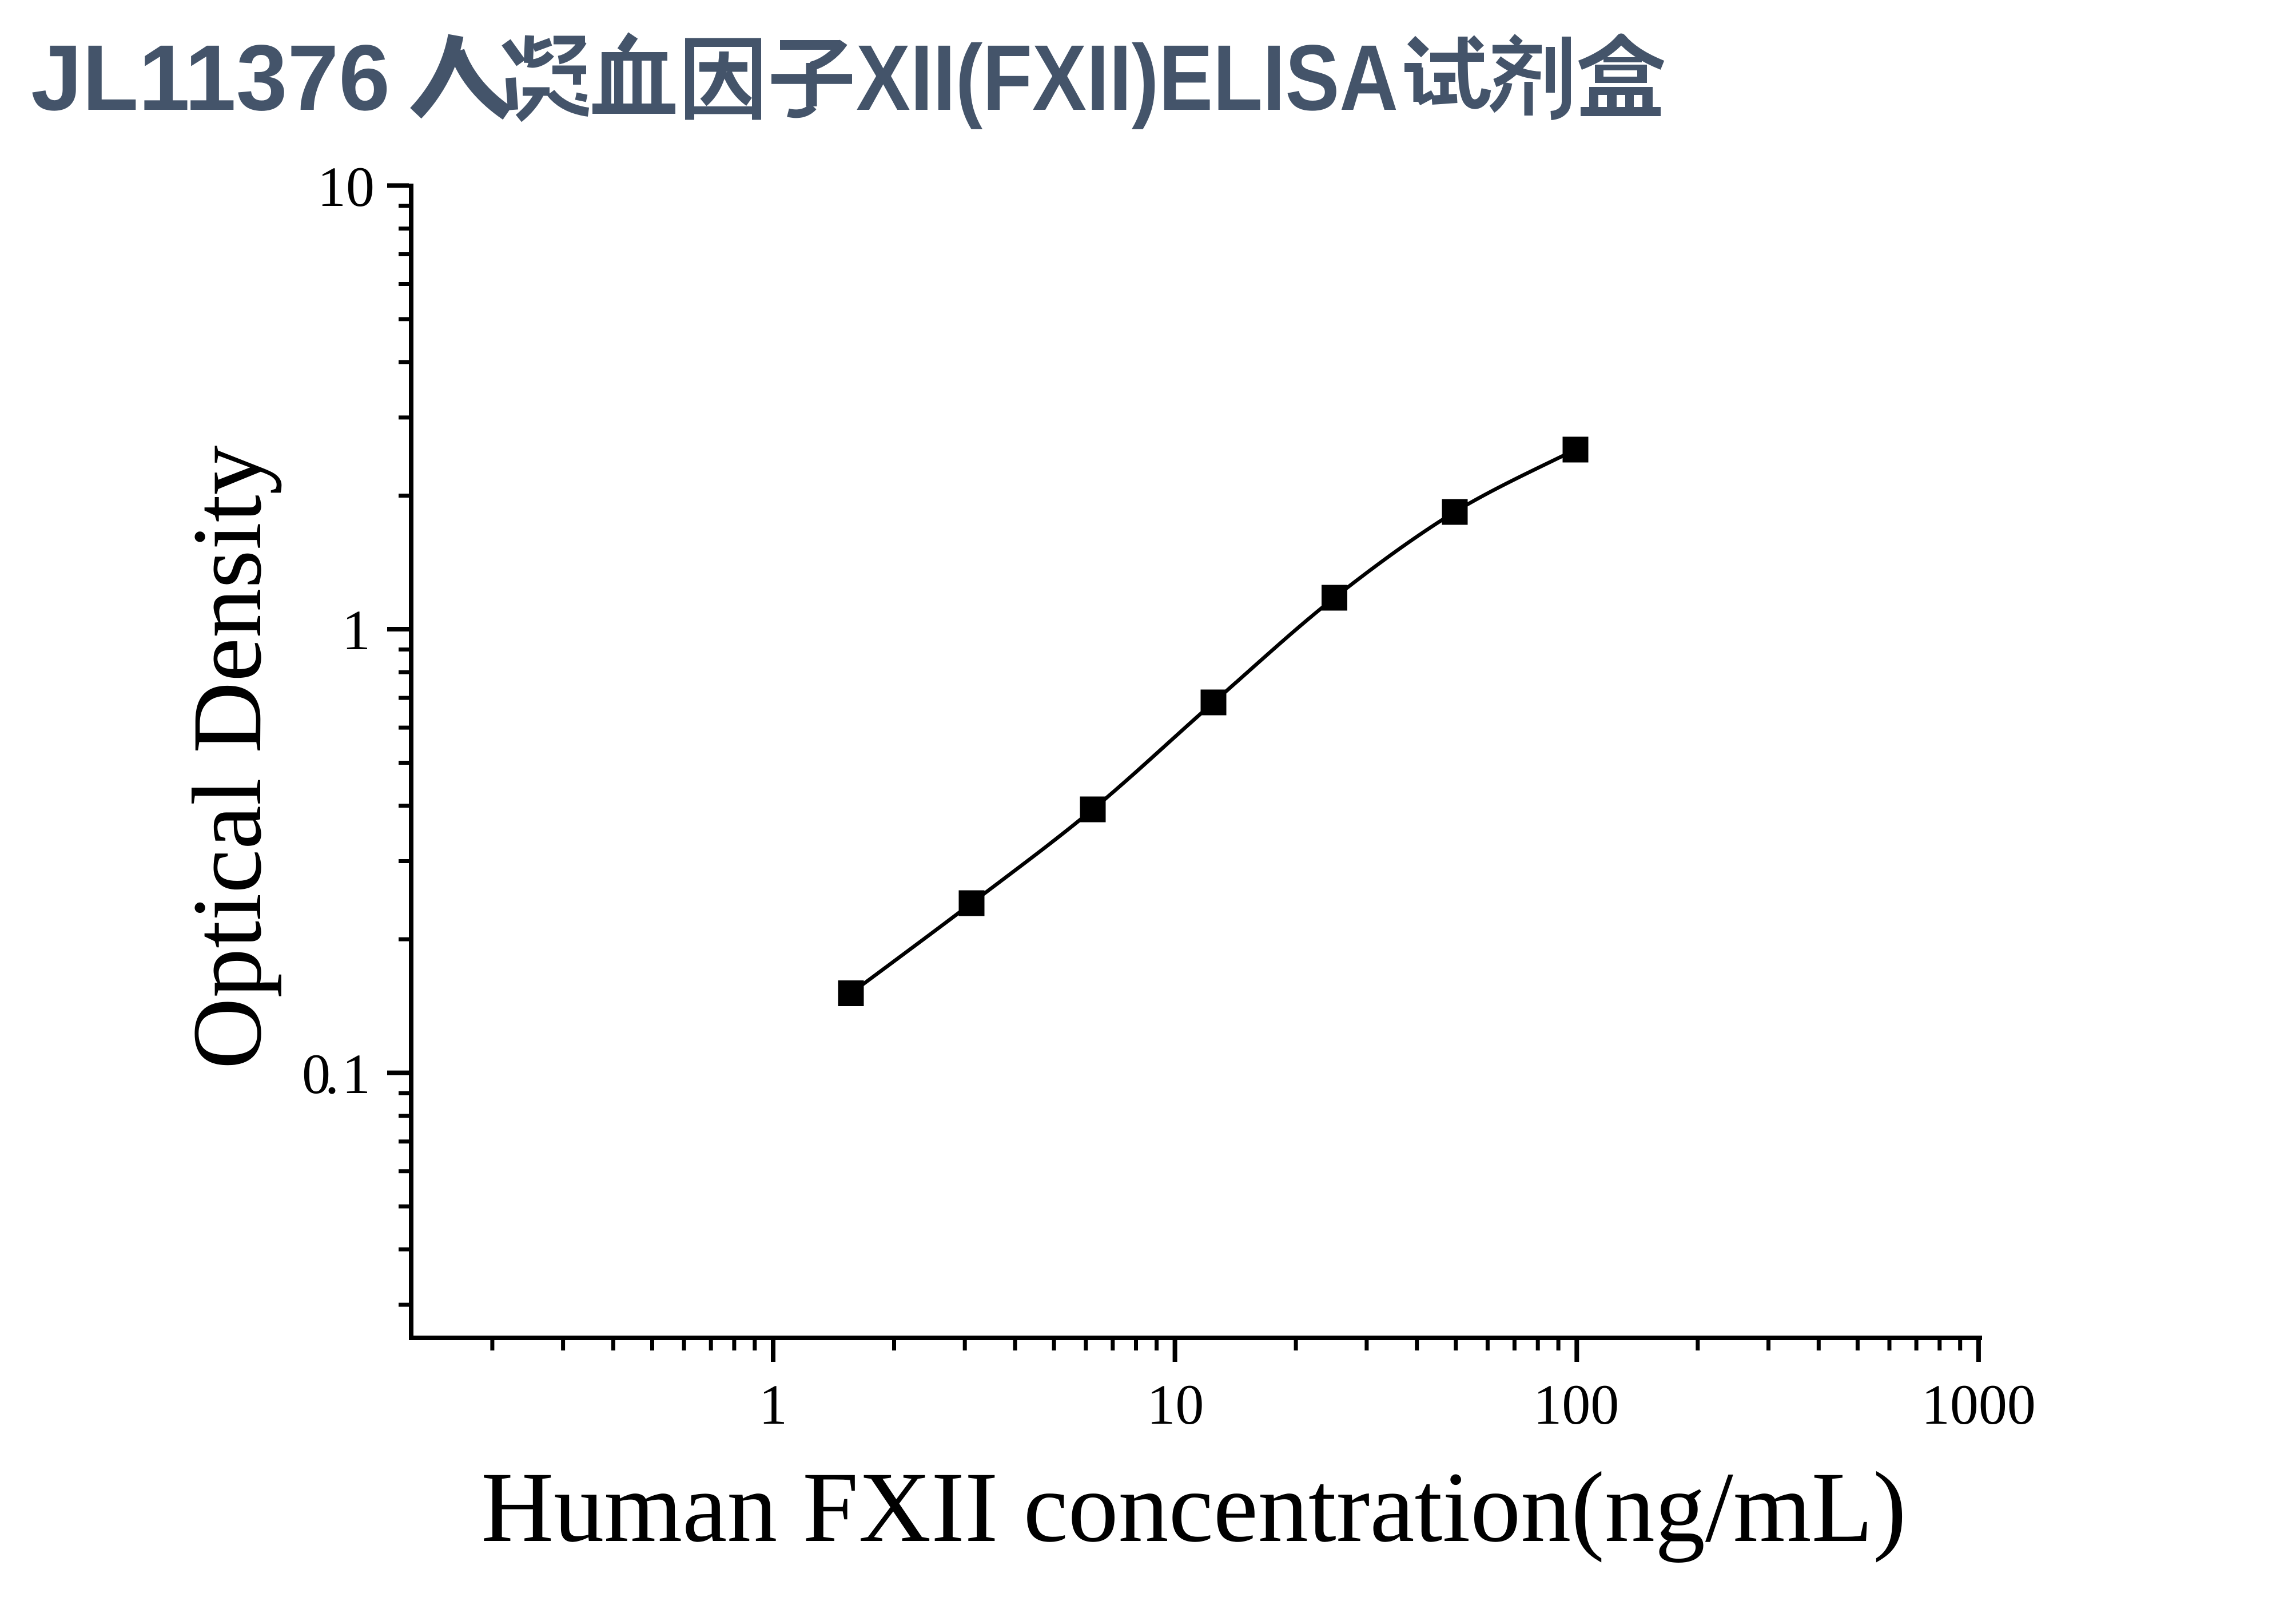 Image resolution: width=2296 pixels, height=1605 pixels. I want to click on svg-text: 1000, so click(1979, 1404).